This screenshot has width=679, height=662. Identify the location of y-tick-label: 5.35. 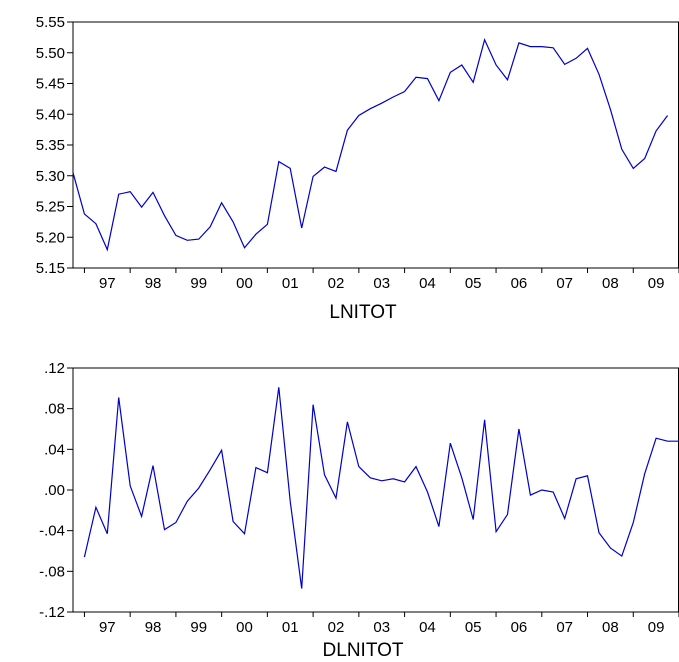
(50, 145).